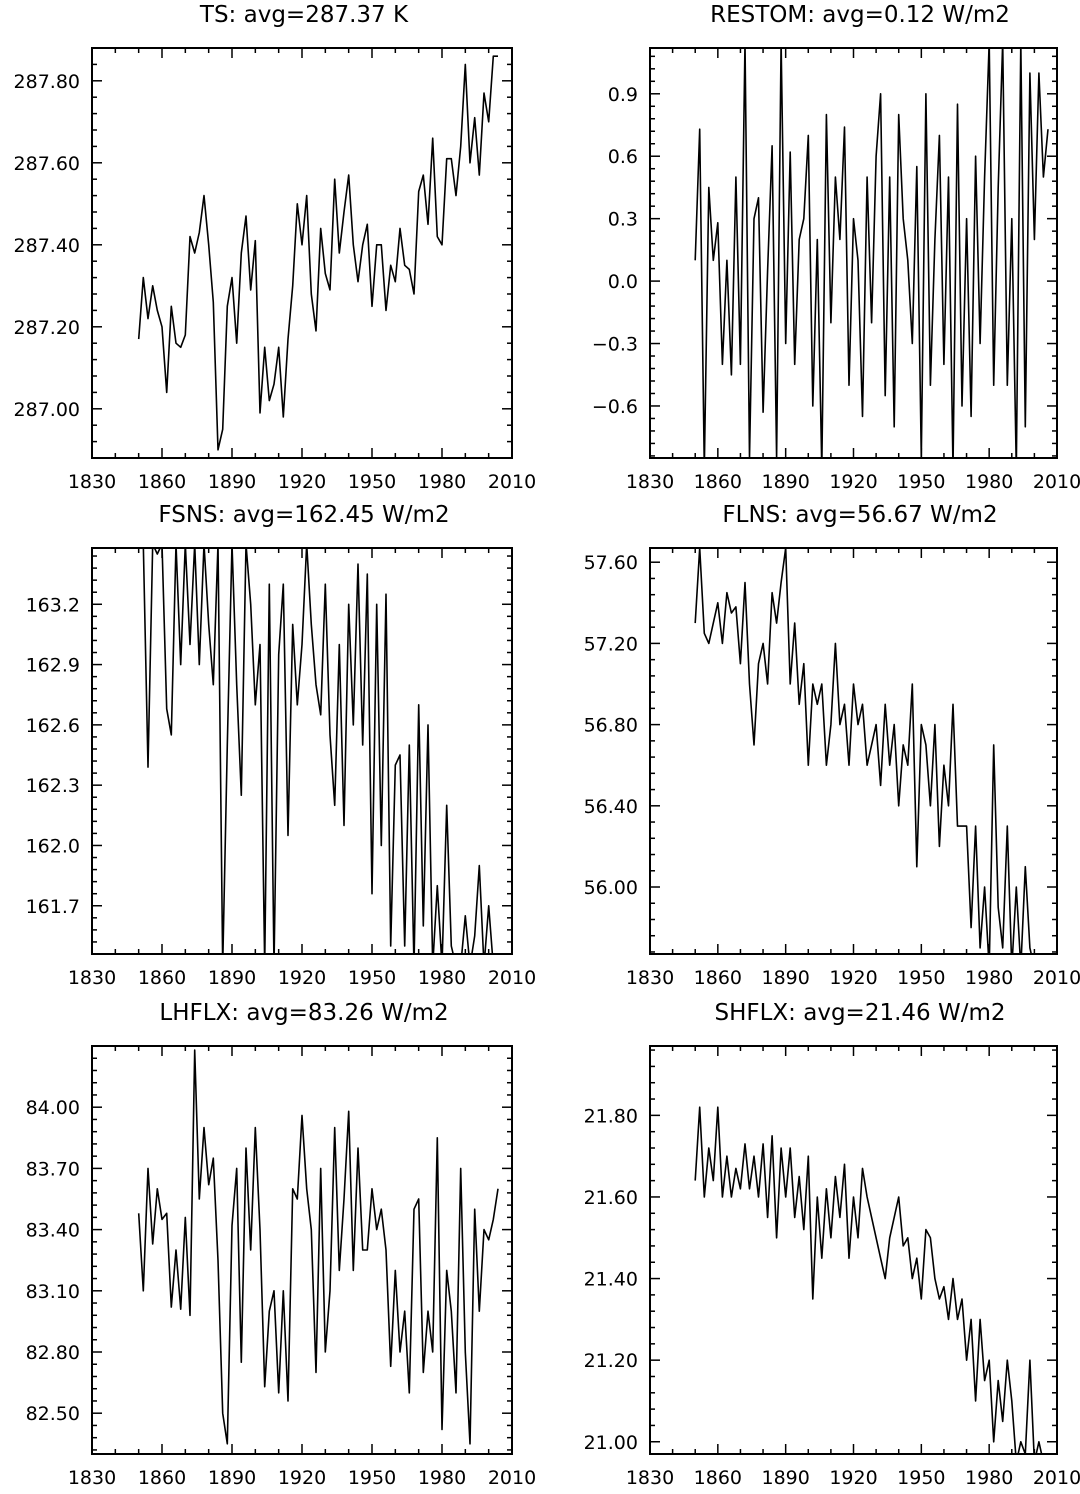  I want to click on y-tick-label: 82.50, so click(53, 1414).